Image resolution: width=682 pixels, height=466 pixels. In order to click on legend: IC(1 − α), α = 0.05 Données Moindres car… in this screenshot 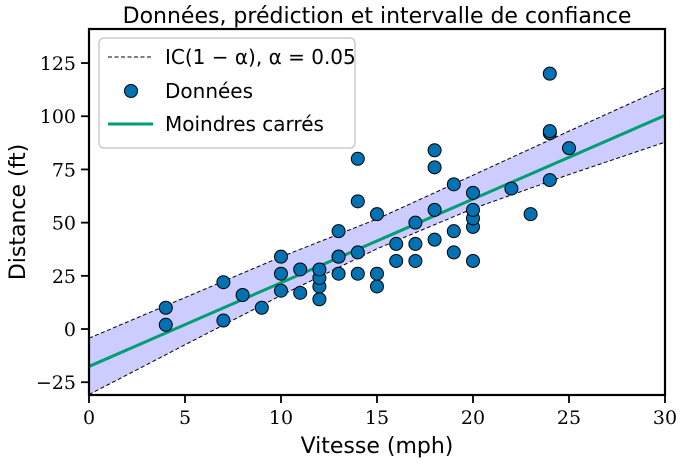, I will do `click(227, 93)`.